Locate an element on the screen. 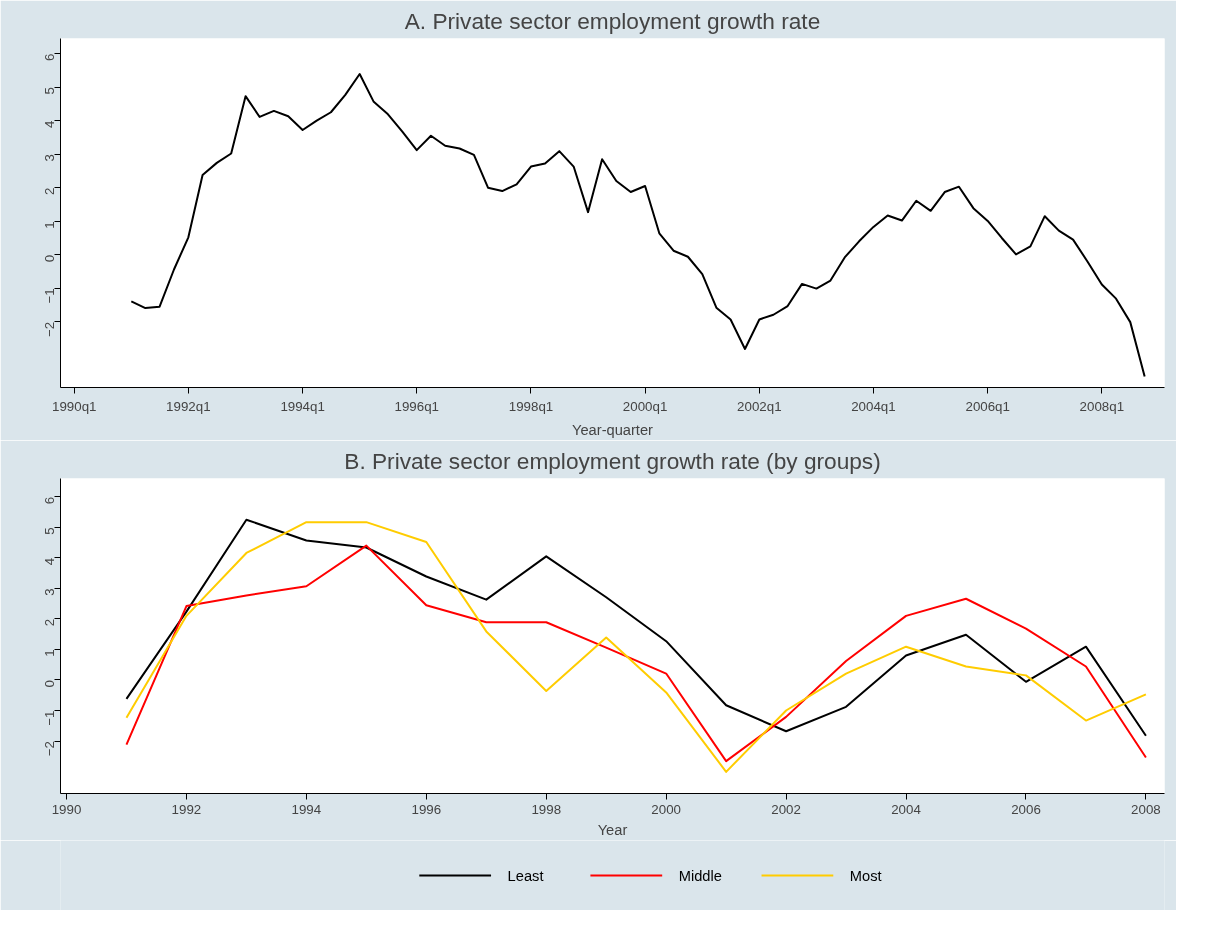  x-tick-label: 2006 is located at coordinates (1026, 809).